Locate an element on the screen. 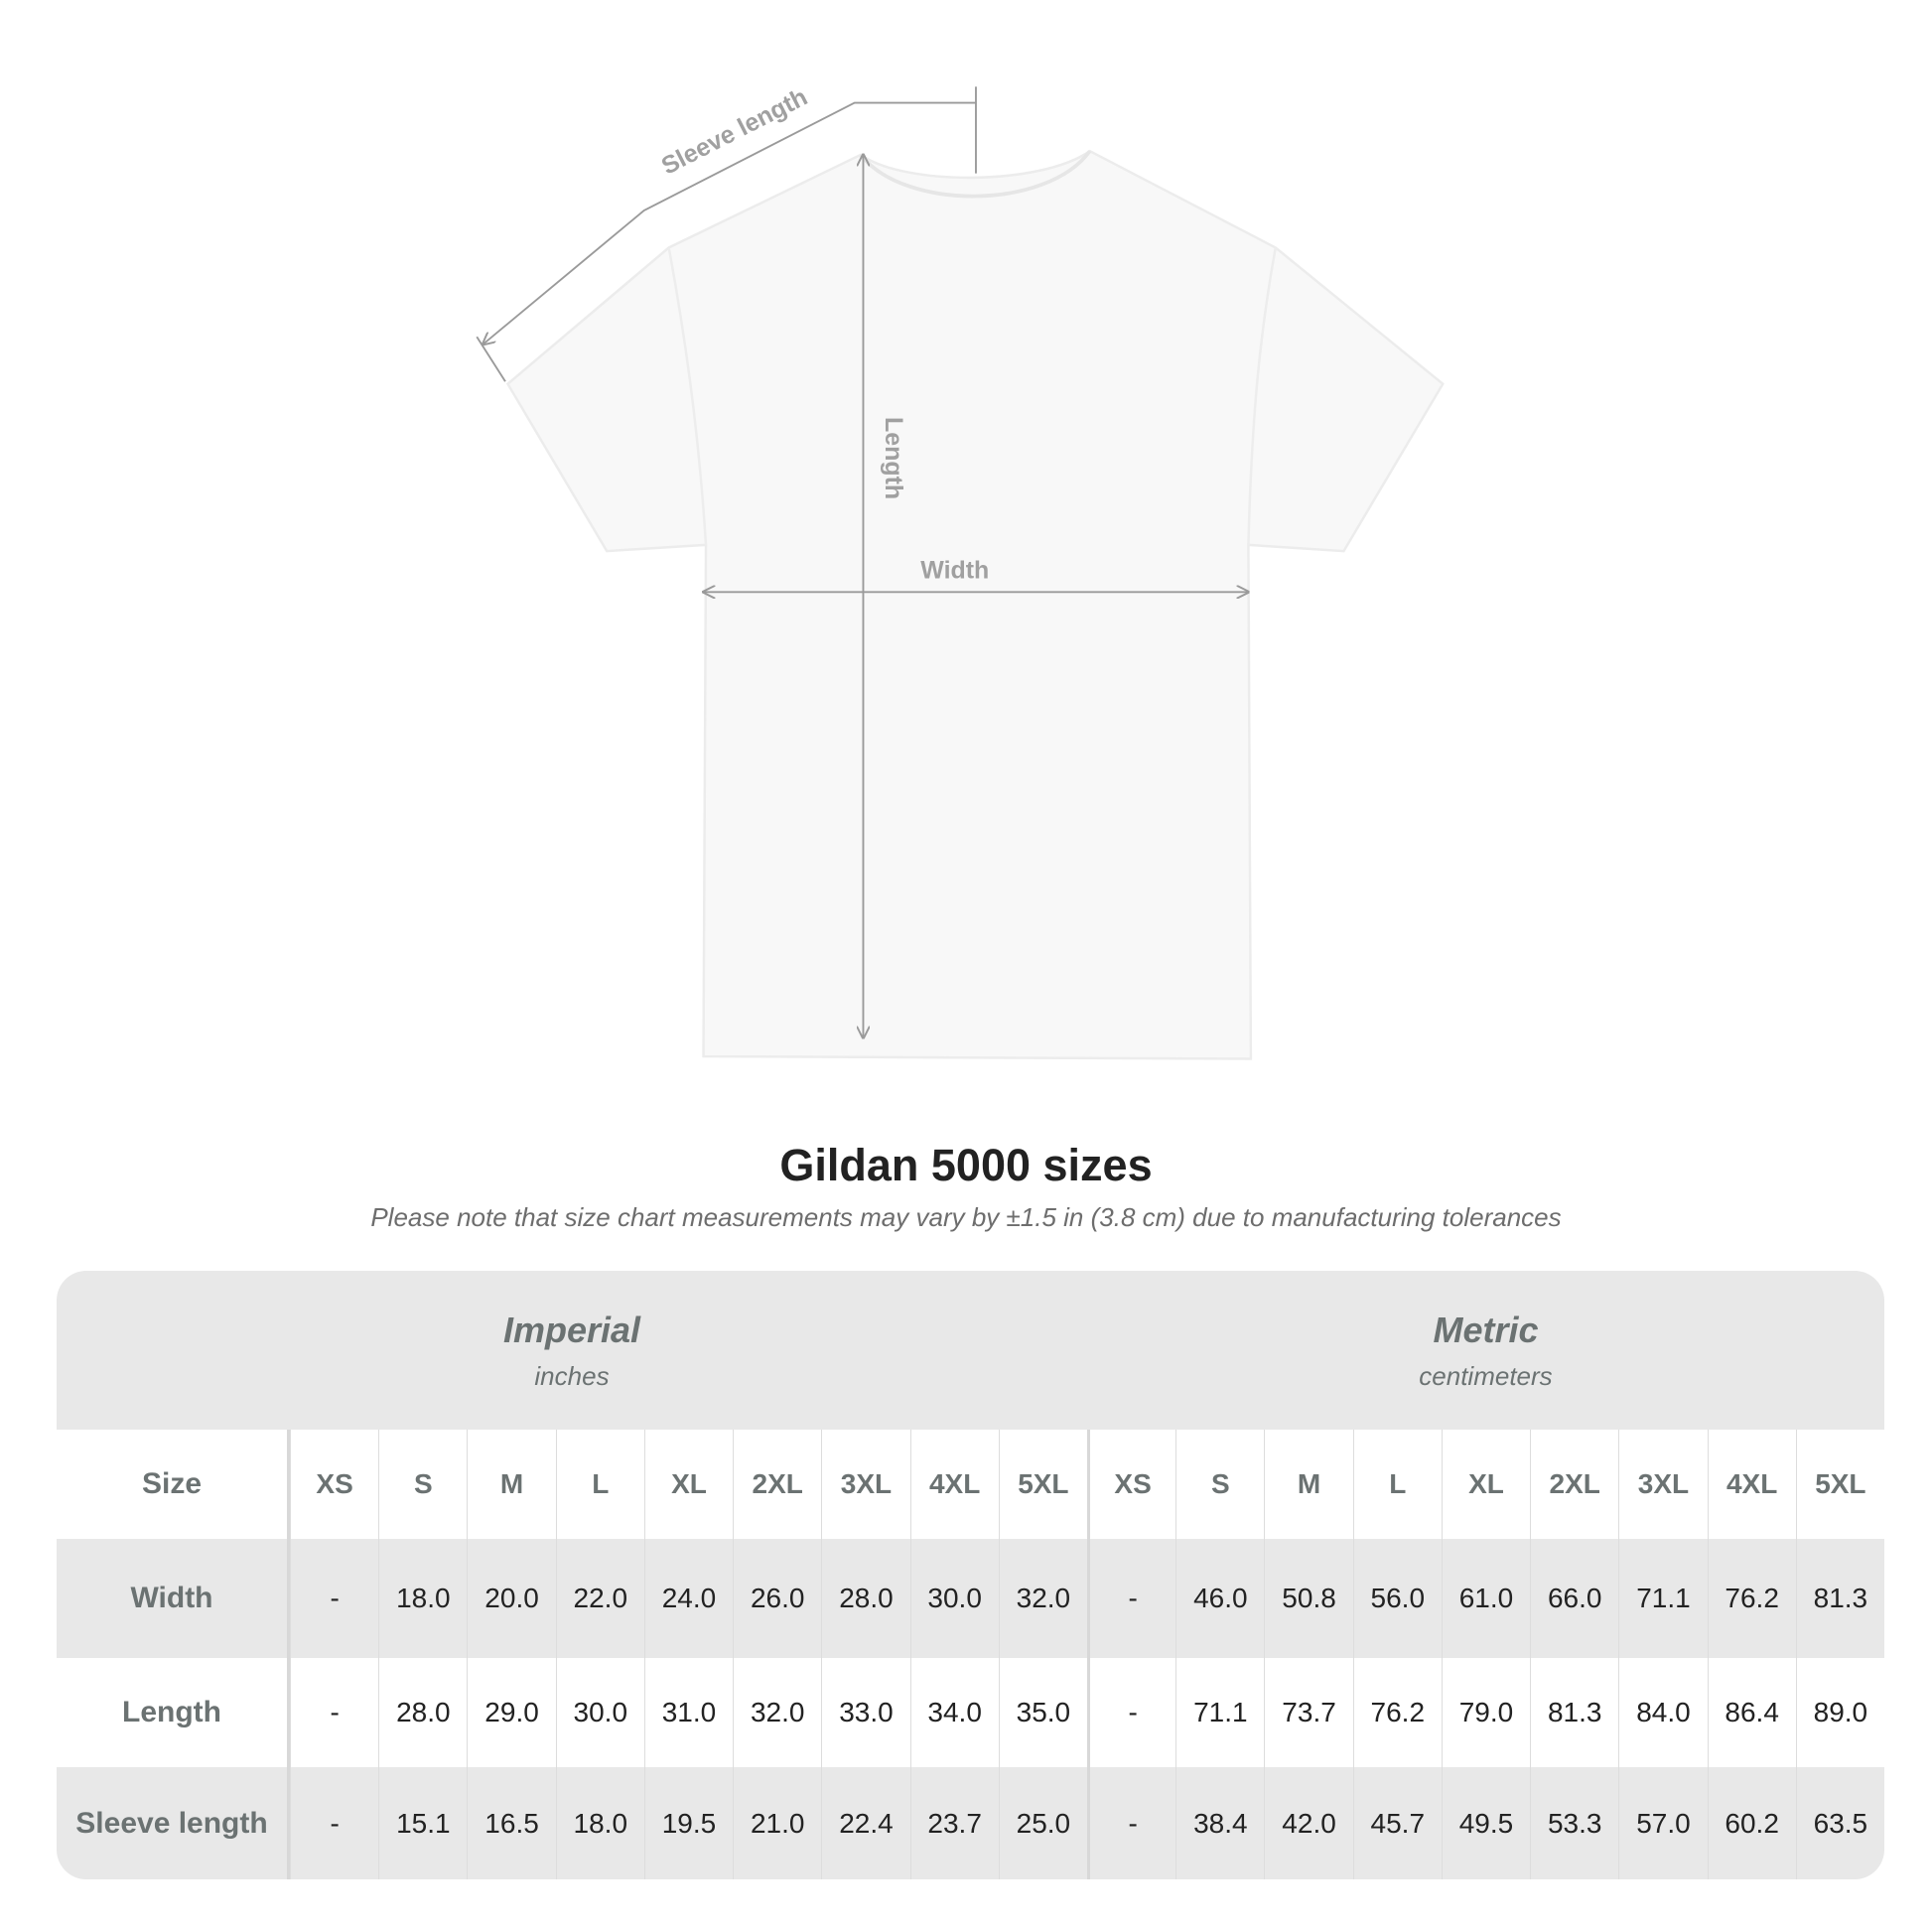  imperial-size-header: 2XL is located at coordinates (777, 1485).